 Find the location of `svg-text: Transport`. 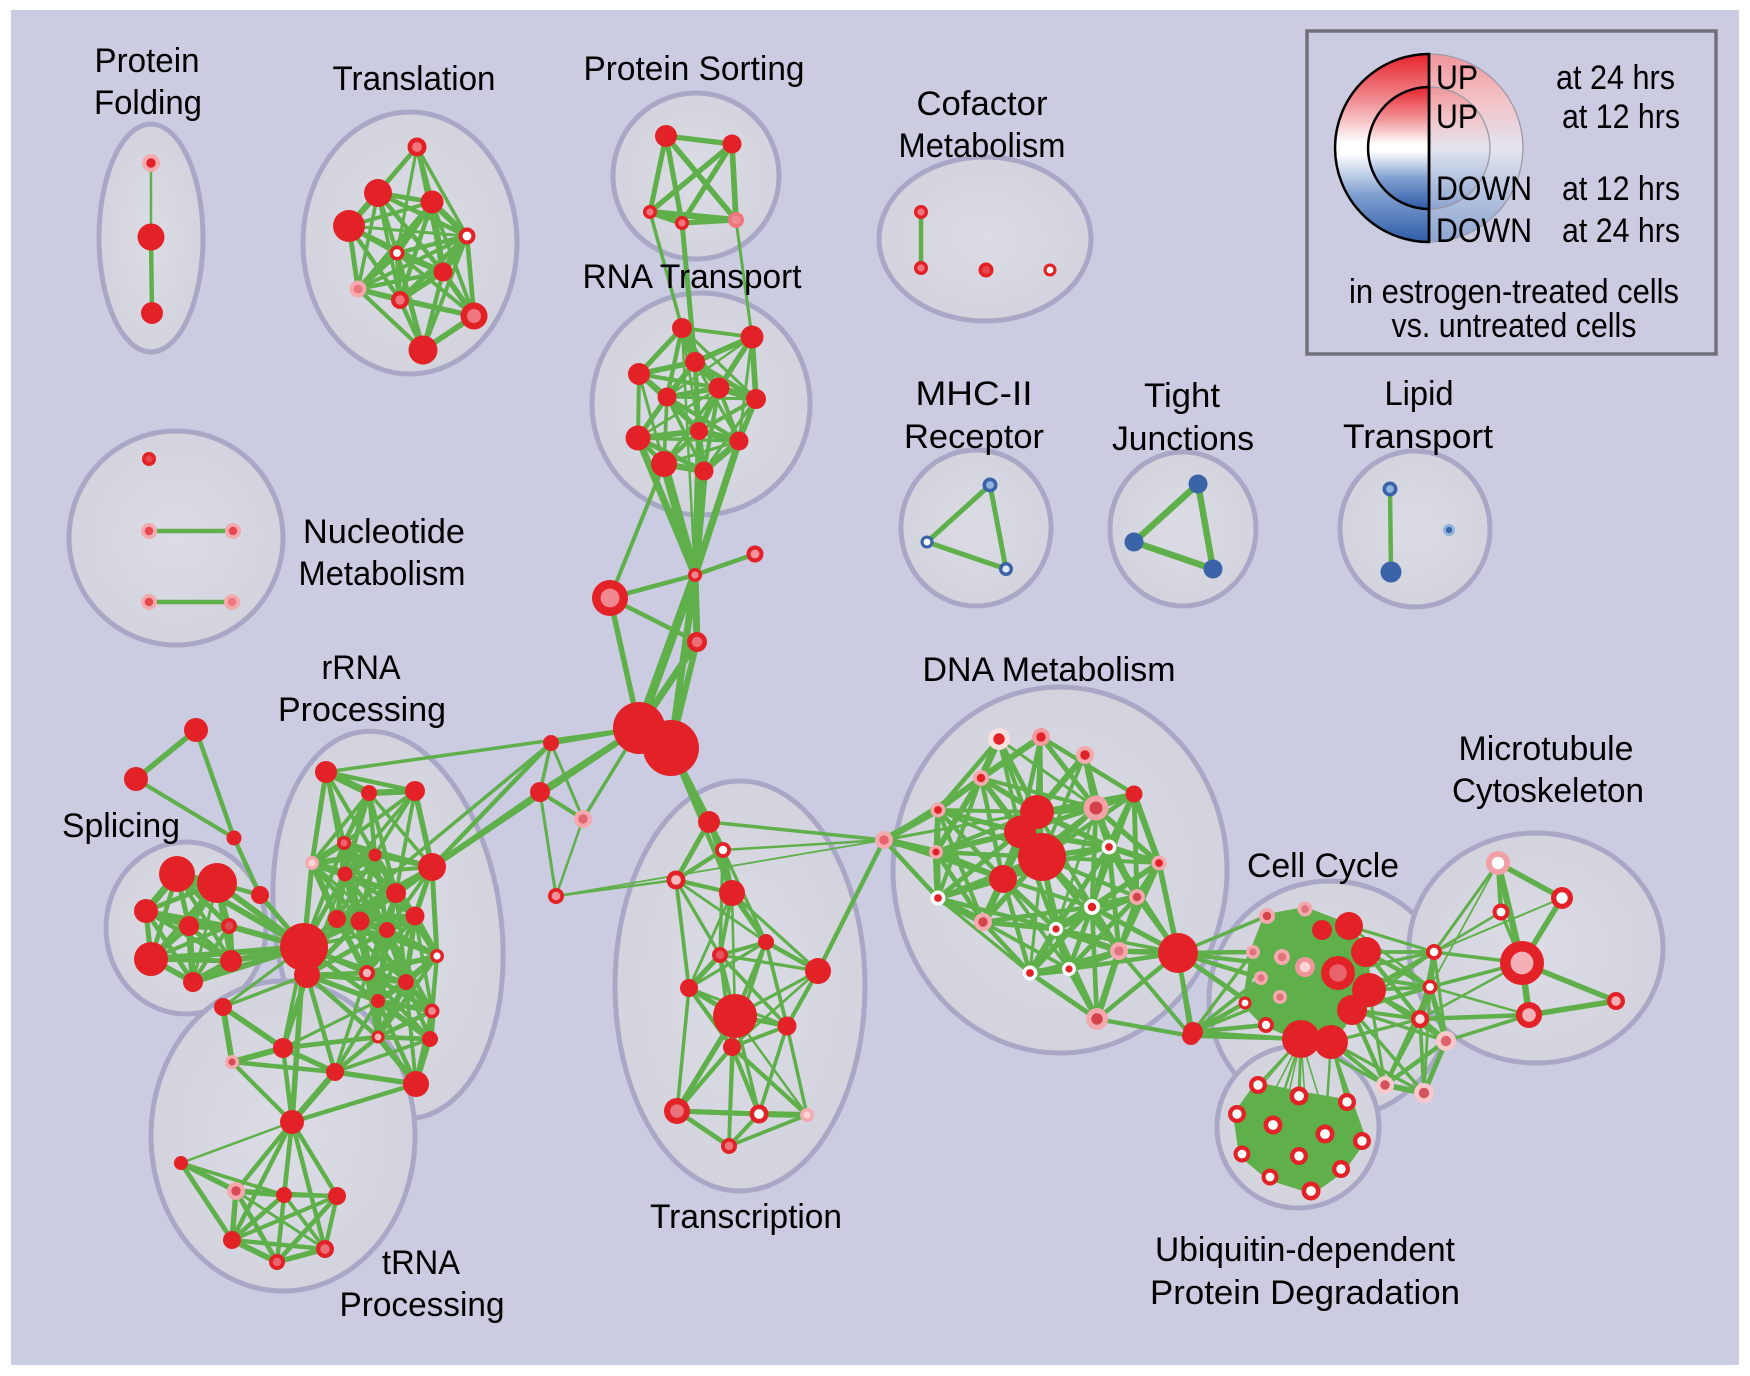

svg-text: Transport is located at coordinates (1418, 437).